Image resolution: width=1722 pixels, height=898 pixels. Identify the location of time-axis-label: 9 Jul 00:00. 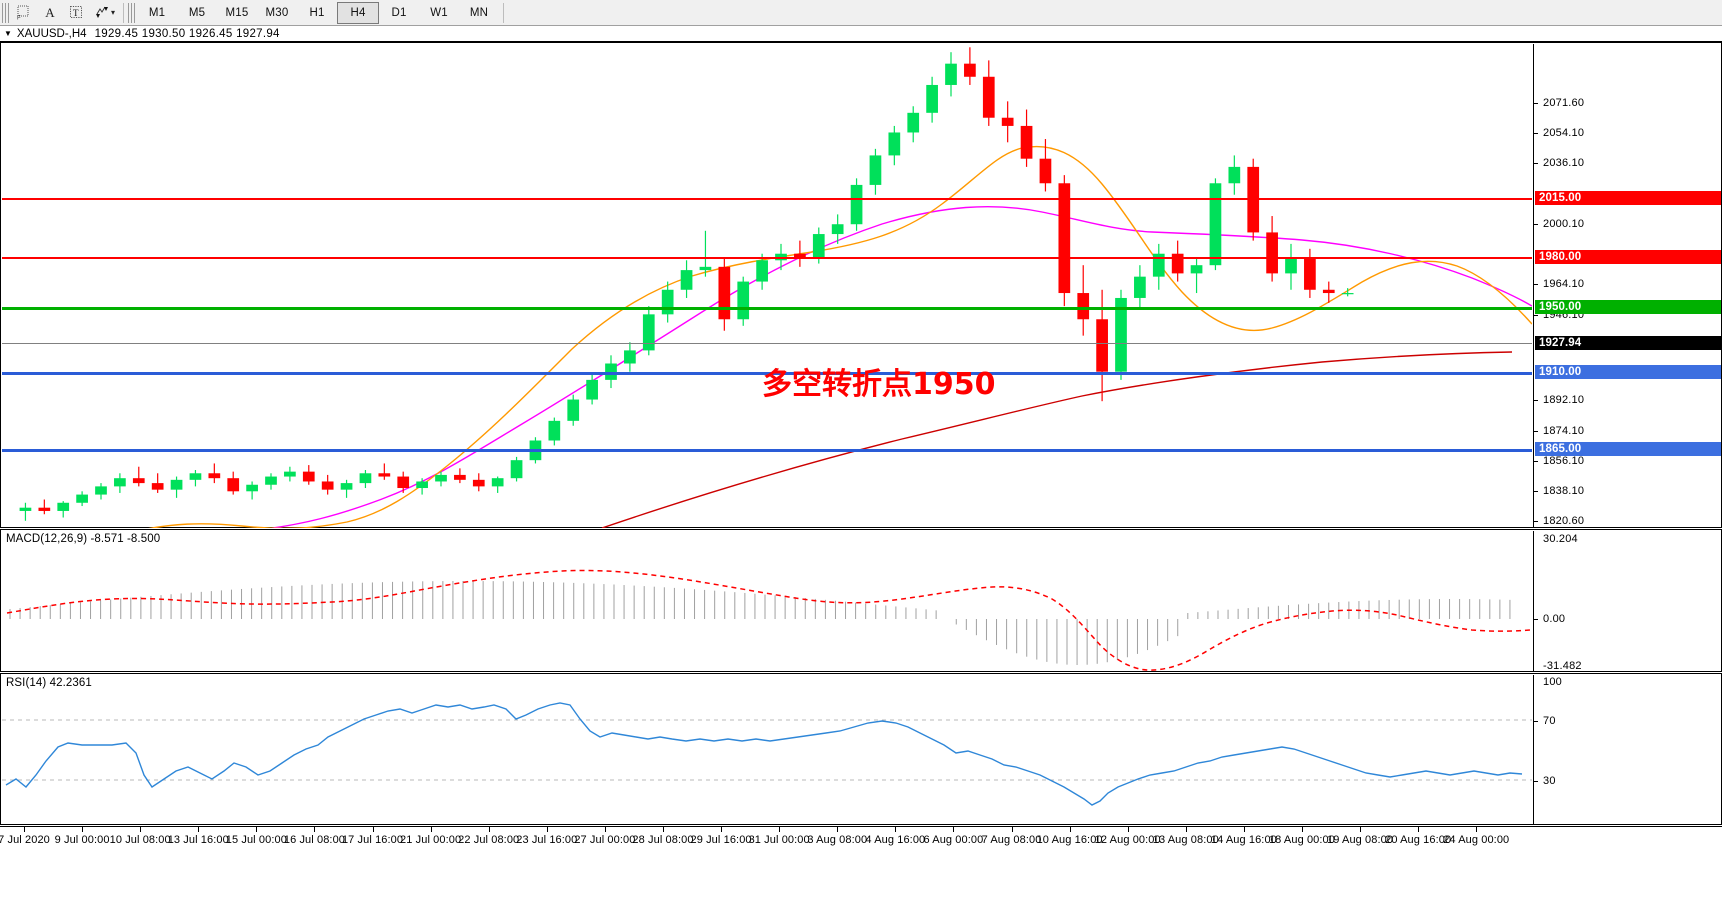
(82, 840).